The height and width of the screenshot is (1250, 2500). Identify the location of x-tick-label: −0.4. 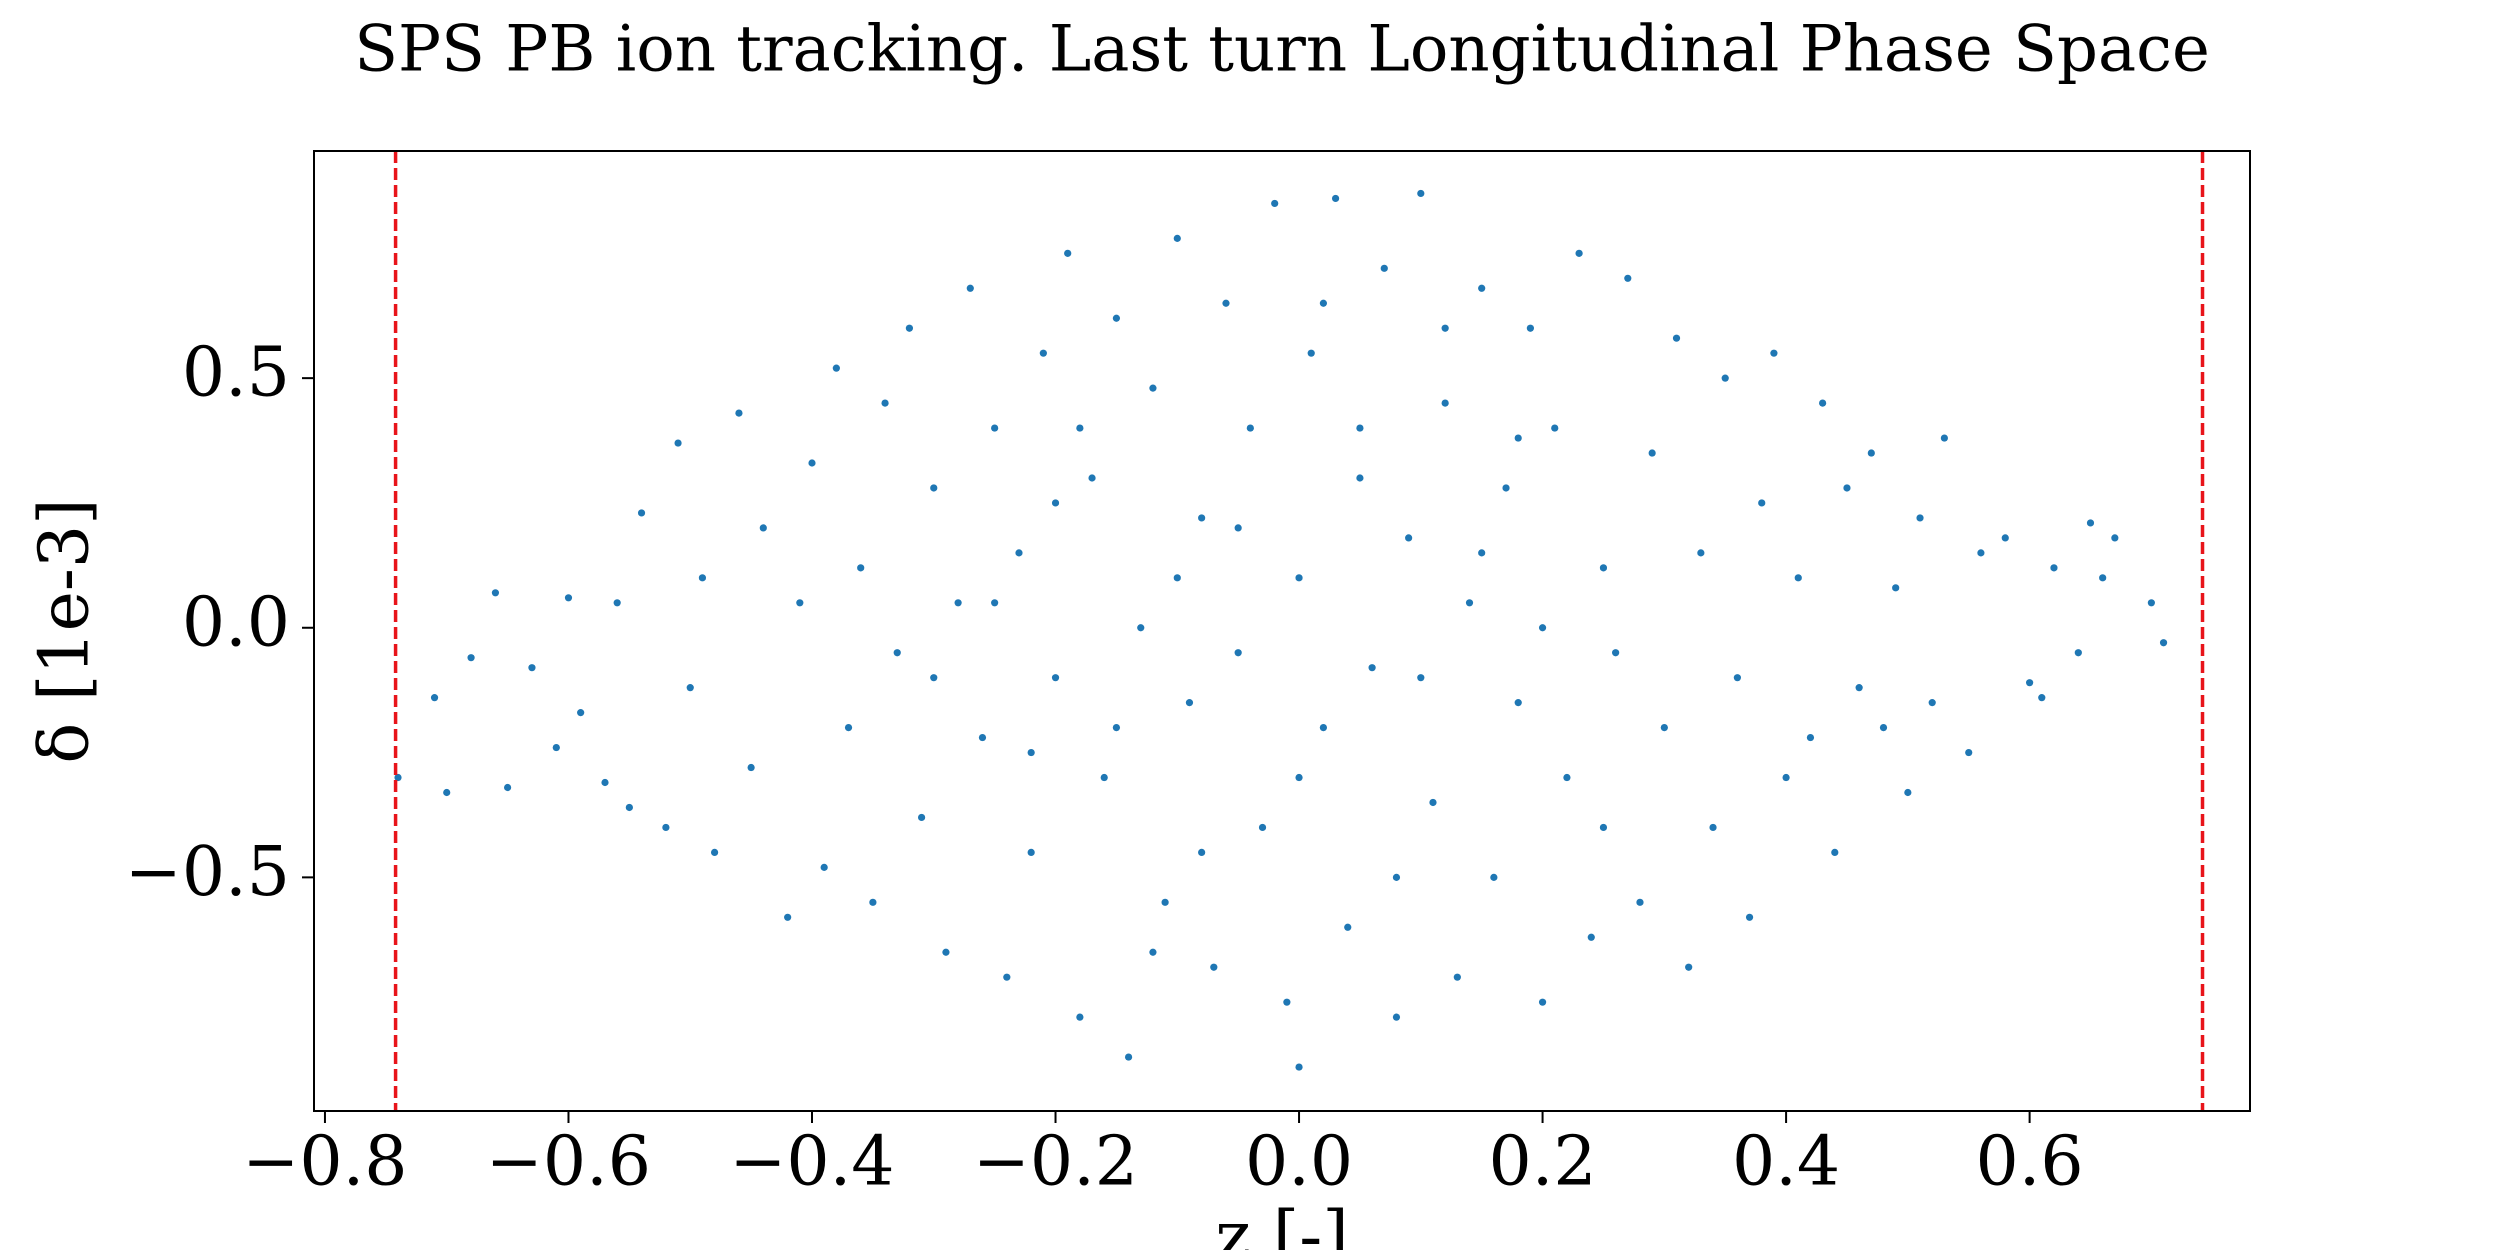
(811, 1162).